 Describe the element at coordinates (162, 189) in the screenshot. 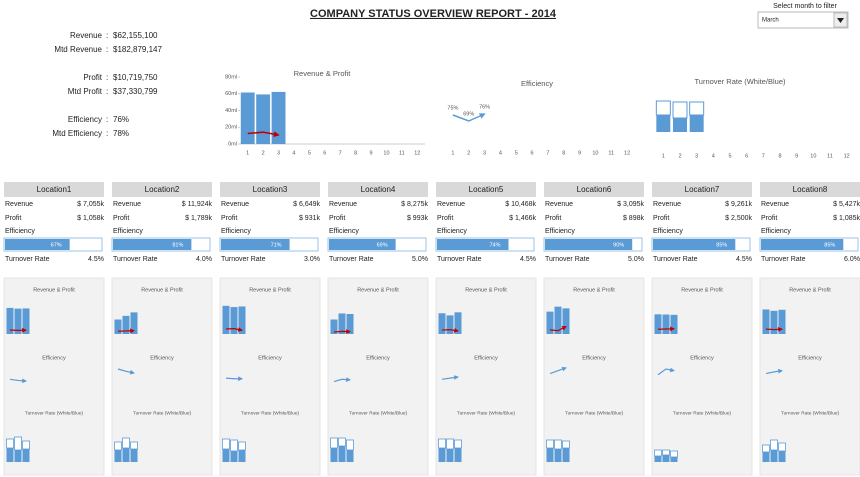

I see `location-name: Location2` at that location.